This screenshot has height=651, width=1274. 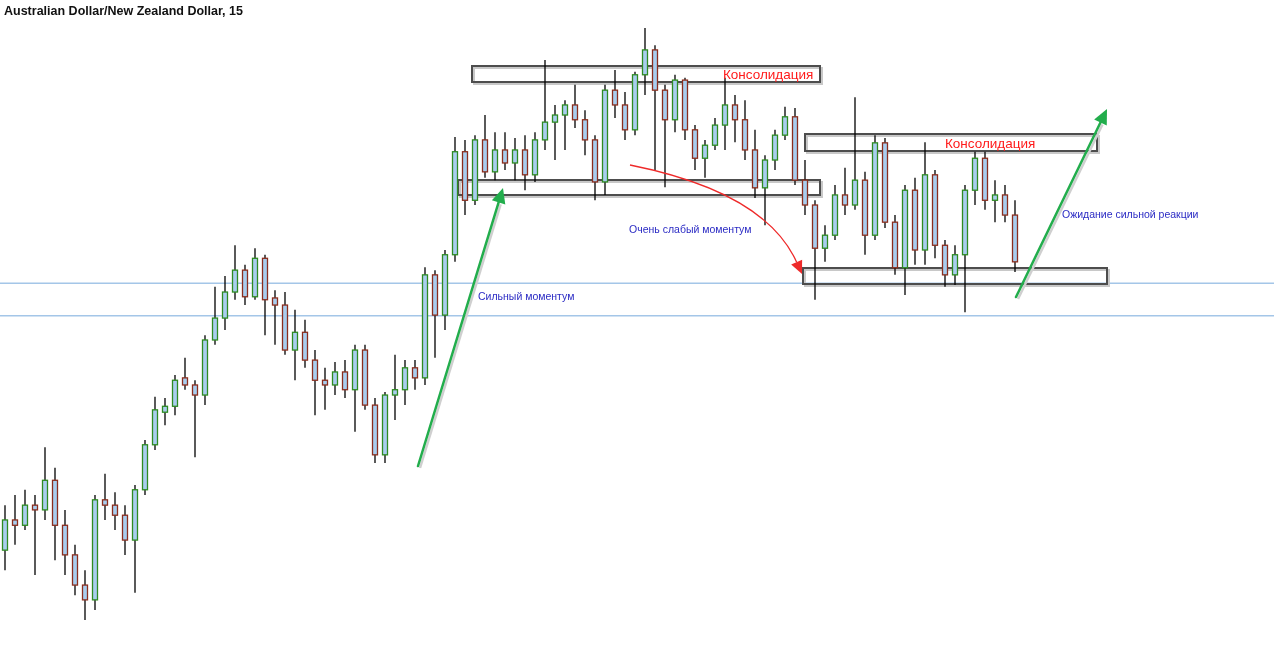 What do you see at coordinates (1130, 214) in the screenshot?
I see `text: Ожидание сильной реакции` at bounding box center [1130, 214].